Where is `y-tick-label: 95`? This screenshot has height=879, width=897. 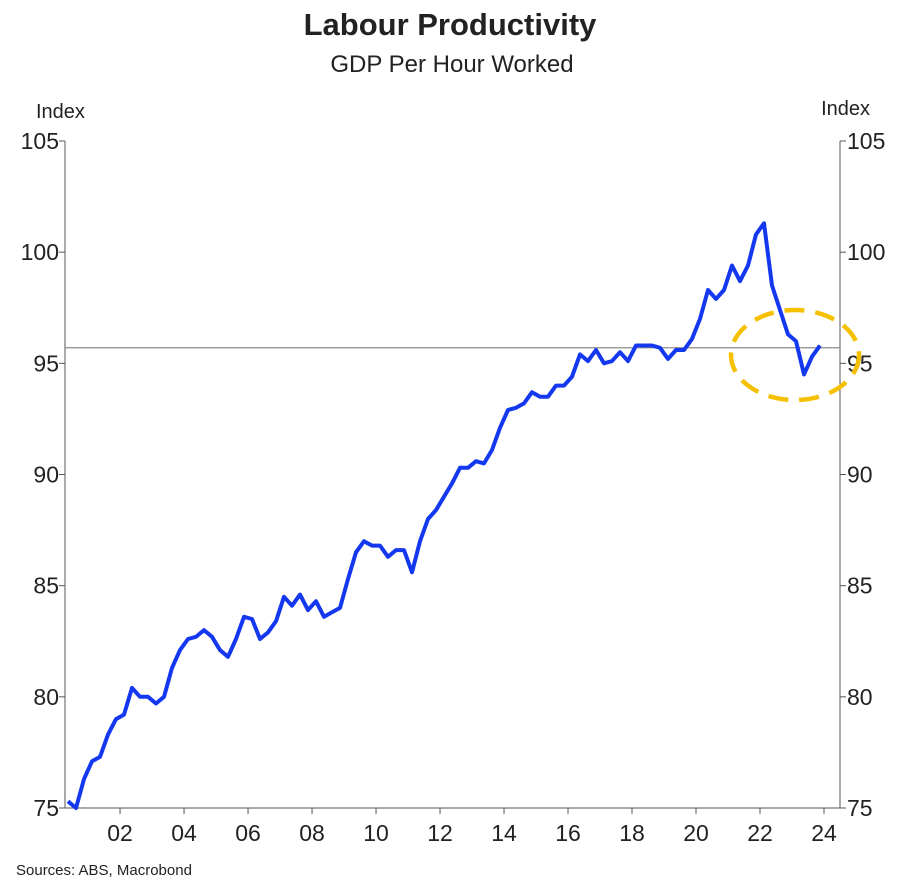 y-tick-label: 95 is located at coordinates (46, 363).